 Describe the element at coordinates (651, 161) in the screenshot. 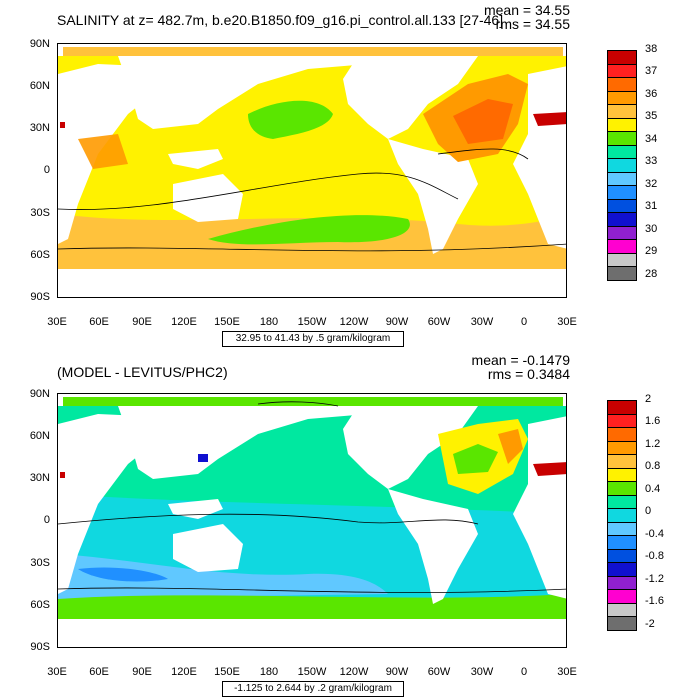

I see `colorbar-label: 33` at that location.